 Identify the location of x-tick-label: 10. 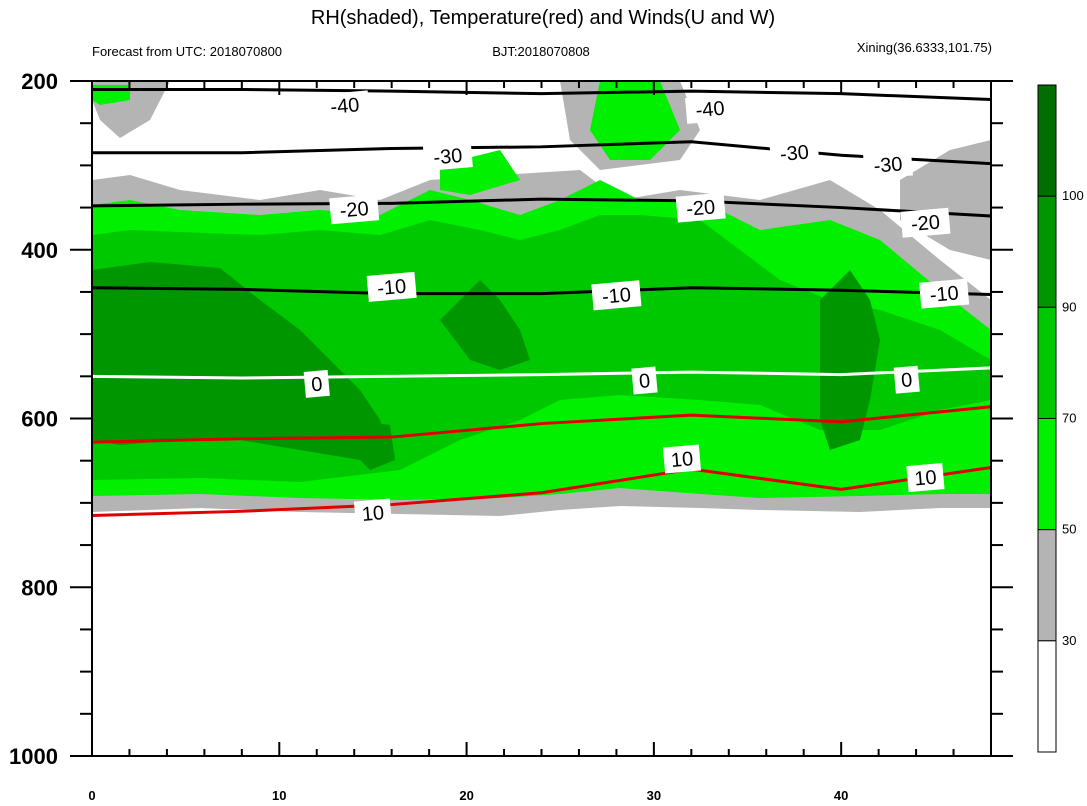
(279, 795).